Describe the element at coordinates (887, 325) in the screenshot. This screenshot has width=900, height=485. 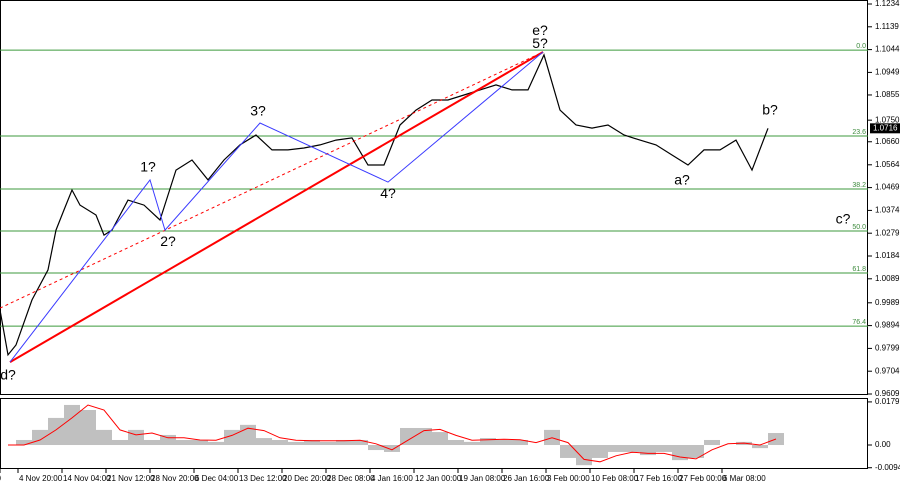
I see `y-tick-label: 0.9894` at that location.